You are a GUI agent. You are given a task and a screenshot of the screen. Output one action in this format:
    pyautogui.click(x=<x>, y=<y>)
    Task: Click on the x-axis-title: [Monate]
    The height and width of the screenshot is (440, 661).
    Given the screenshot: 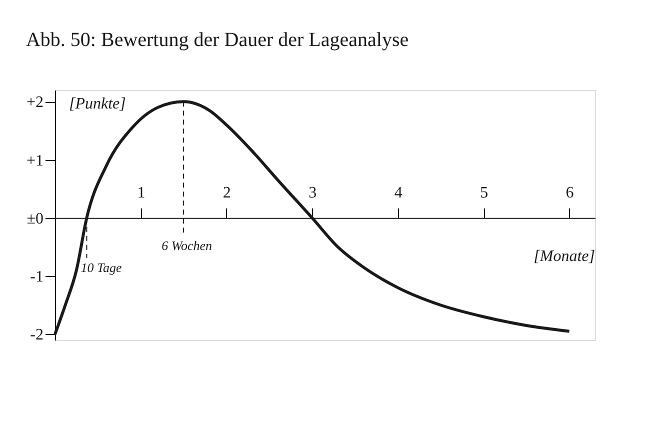 What is the action you would take?
    pyautogui.click(x=564, y=256)
    